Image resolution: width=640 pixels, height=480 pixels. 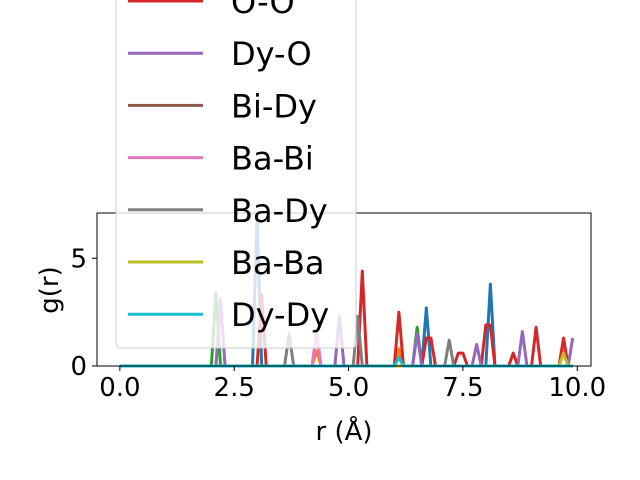 I want to click on x-tick-label: 5.0, so click(x=348, y=388).